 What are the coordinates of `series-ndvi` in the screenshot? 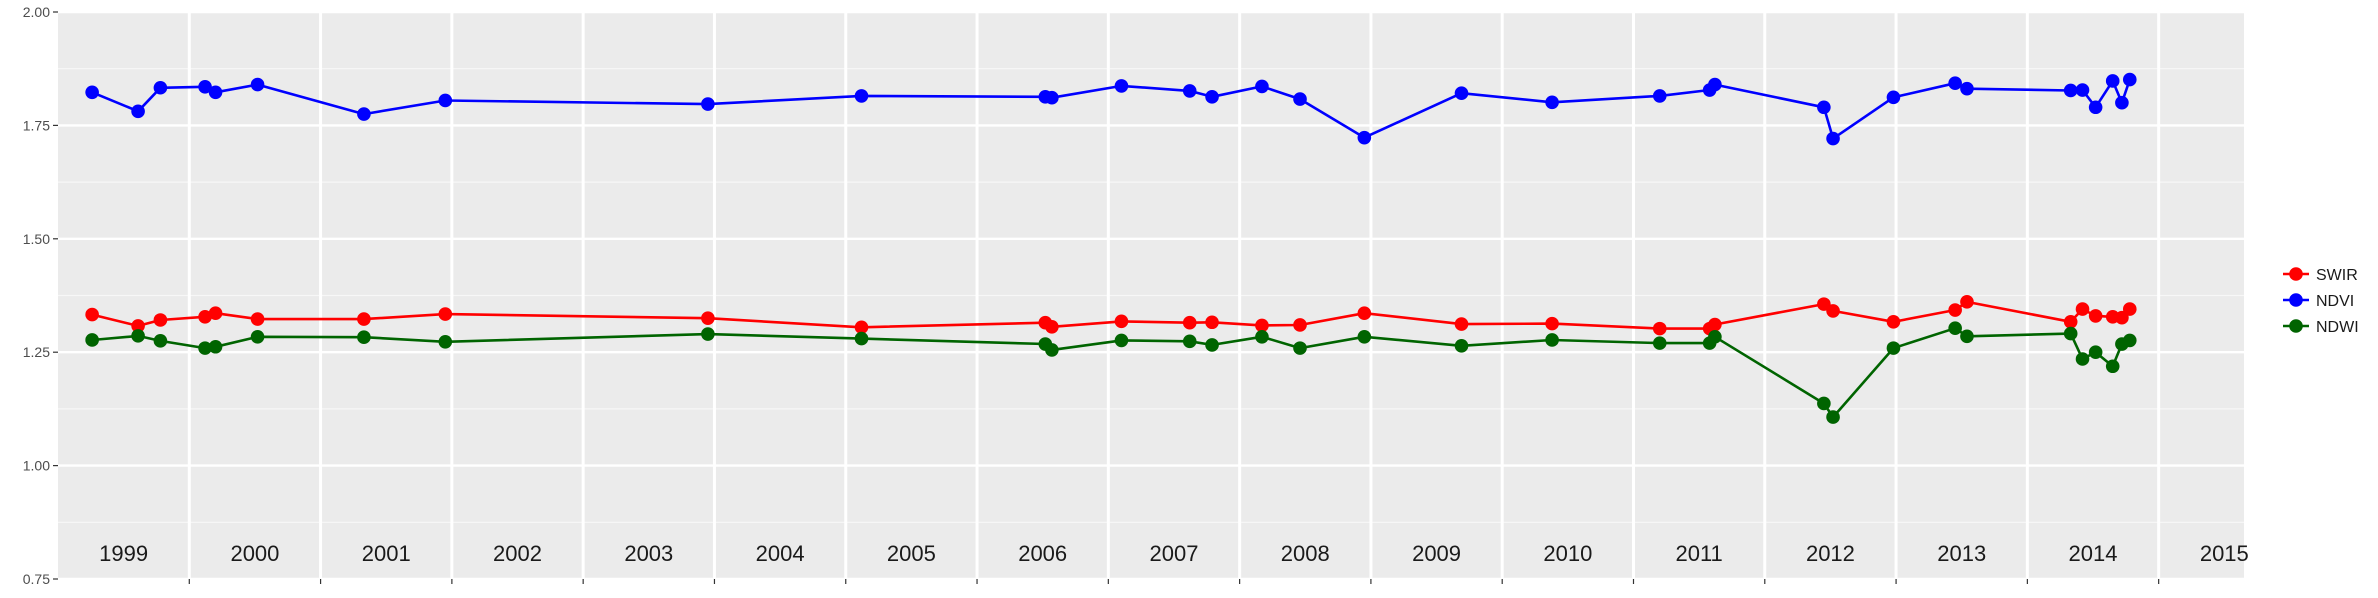 It's located at (1111, 109).